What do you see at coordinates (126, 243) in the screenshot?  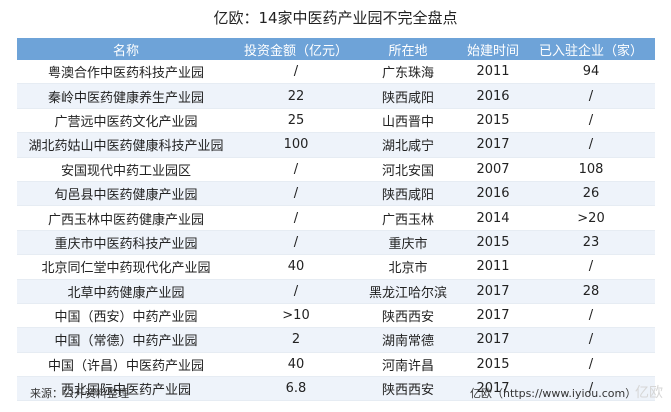 I see `cell-name: 重庆市中医药科技产业园` at bounding box center [126, 243].